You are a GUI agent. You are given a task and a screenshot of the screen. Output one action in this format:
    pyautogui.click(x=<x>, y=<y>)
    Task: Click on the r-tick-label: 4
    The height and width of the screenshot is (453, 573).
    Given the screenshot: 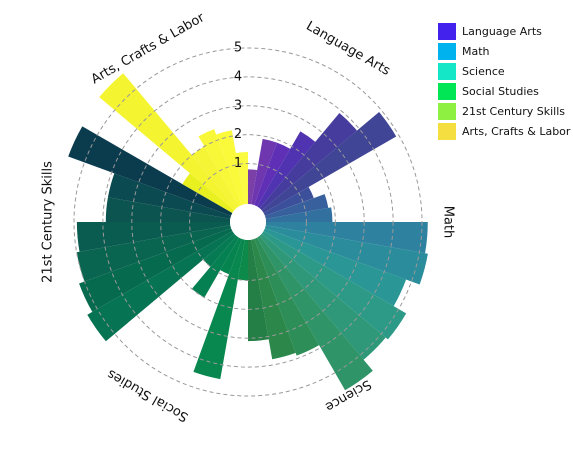 What is the action you would take?
    pyautogui.click(x=238, y=76)
    